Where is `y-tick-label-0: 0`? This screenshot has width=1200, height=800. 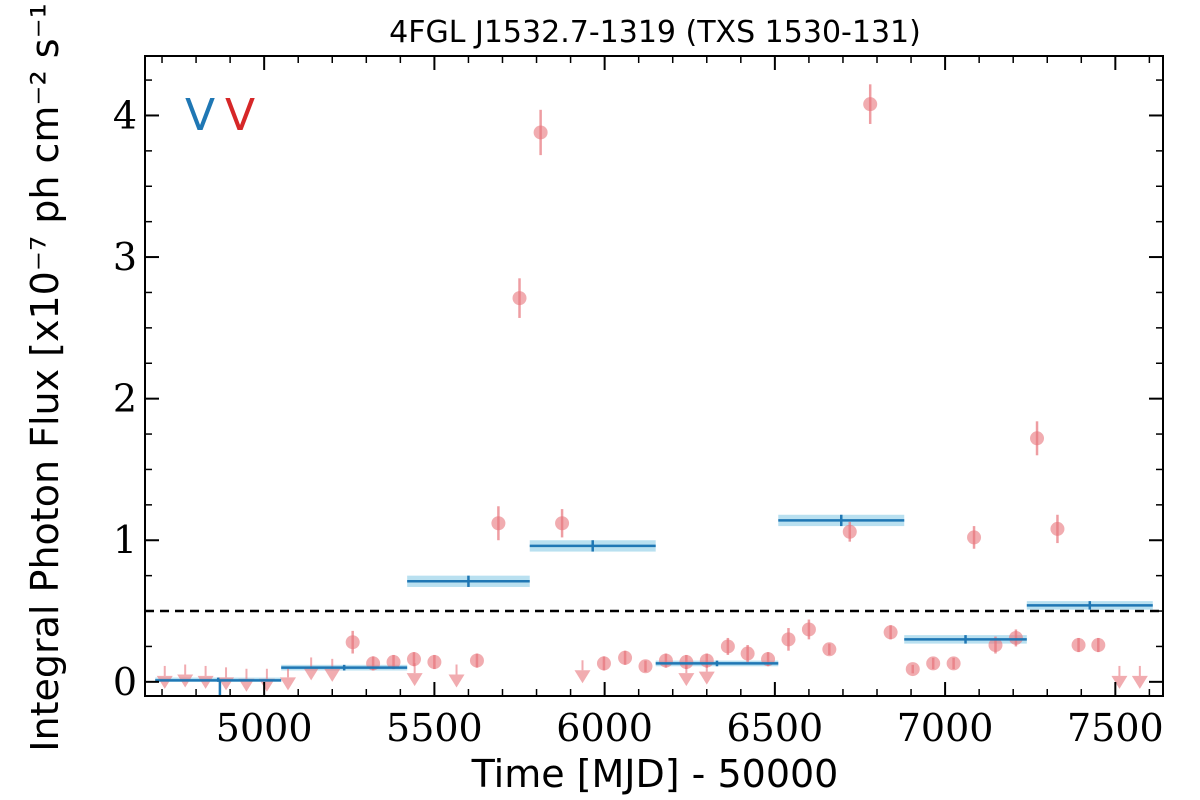 y-tick-label-0: 0 is located at coordinates (125, 682).